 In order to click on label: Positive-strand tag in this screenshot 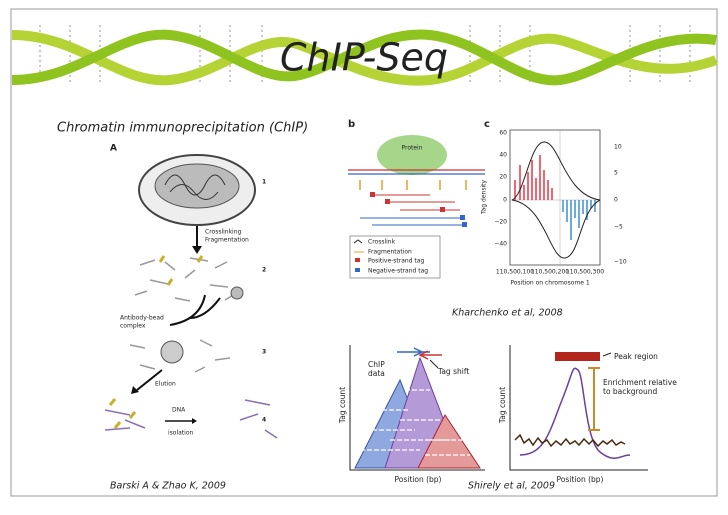, I will do `click(396, 261)`.